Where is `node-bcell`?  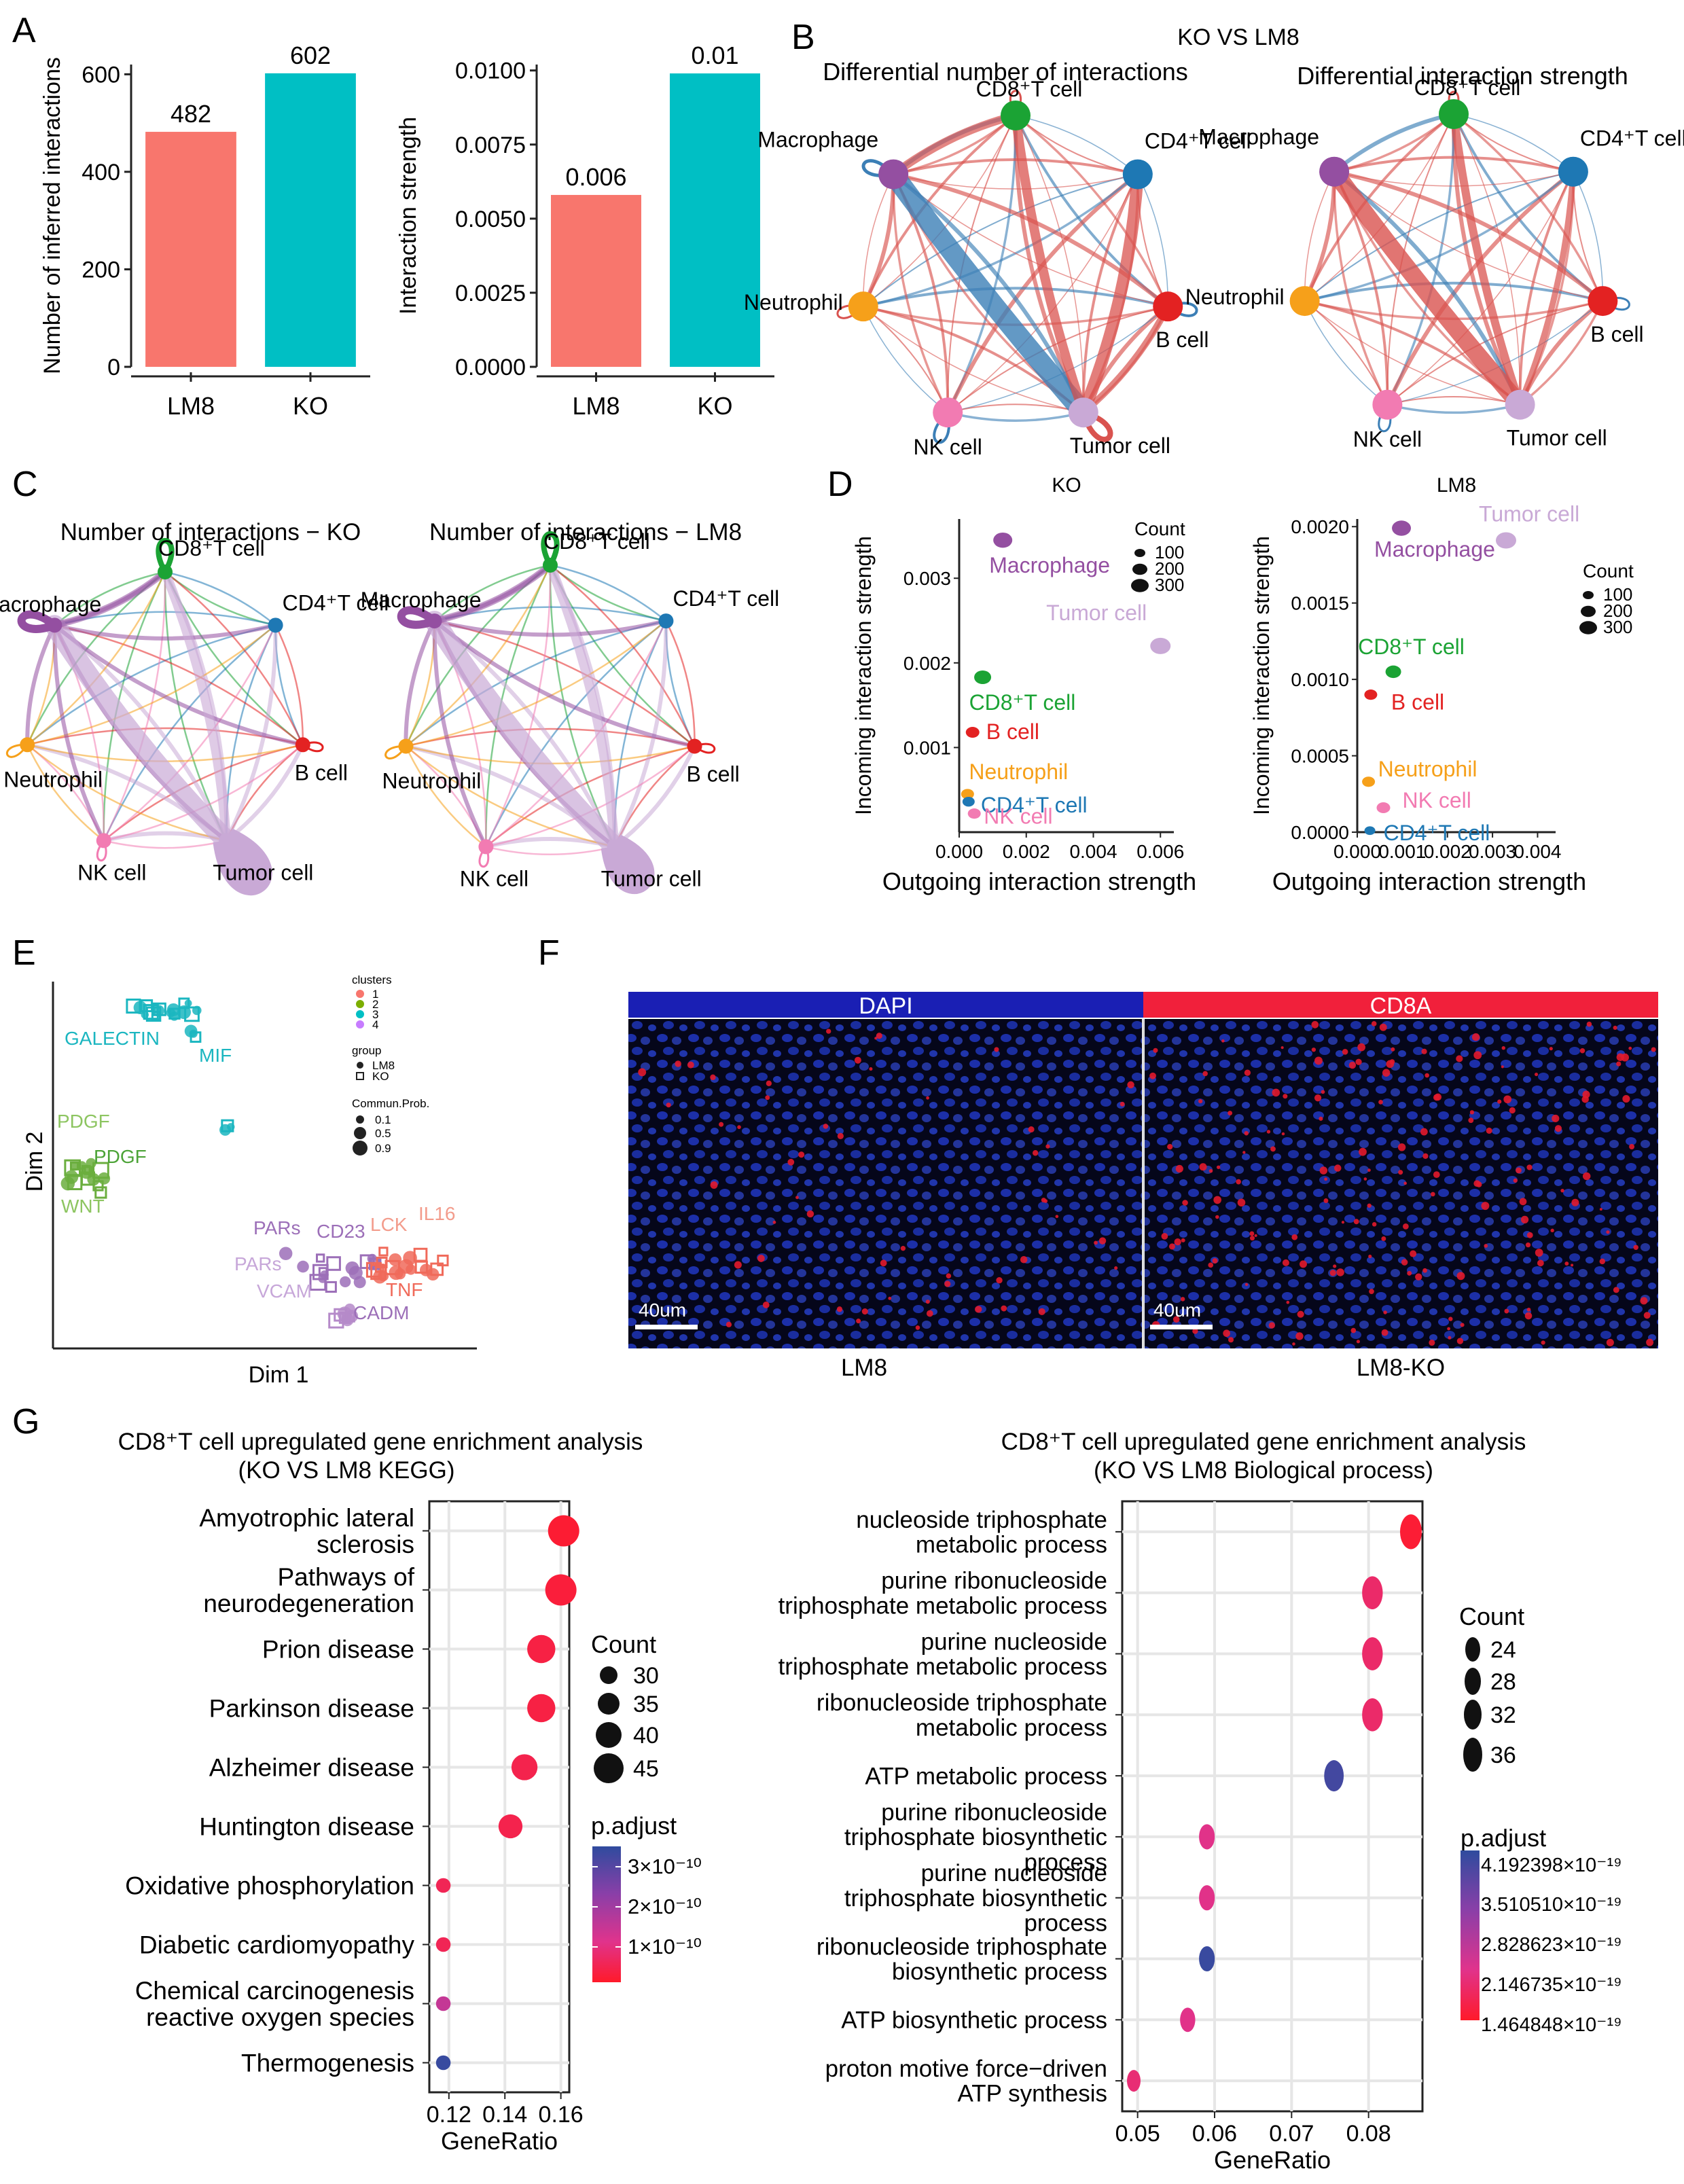 node-bcell is located at coordinates (694, 746).